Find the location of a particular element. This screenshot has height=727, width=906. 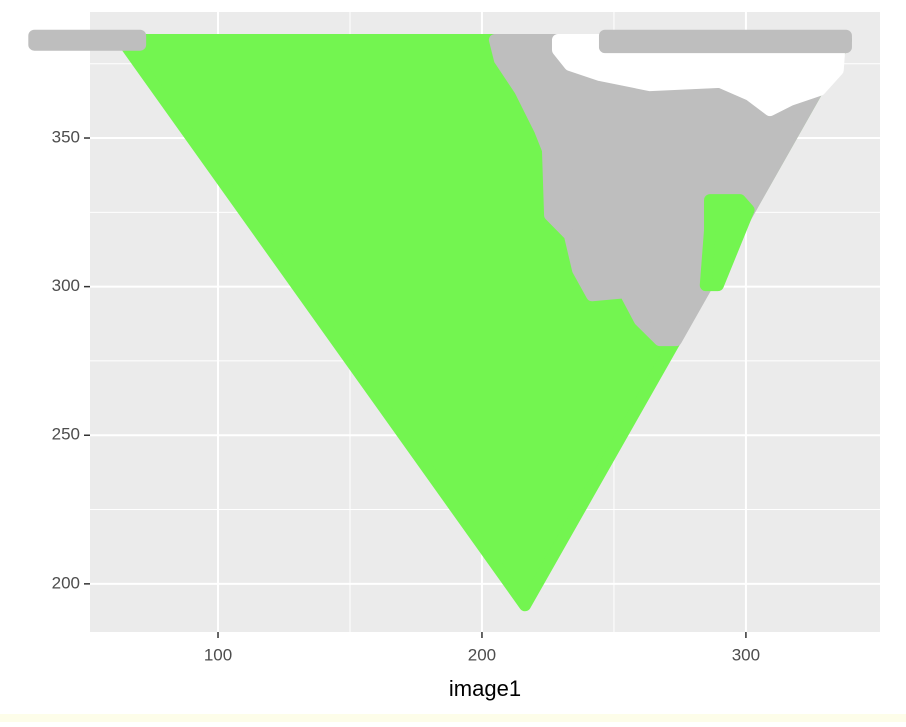

footer-strip is located at coordinates (453, 718).